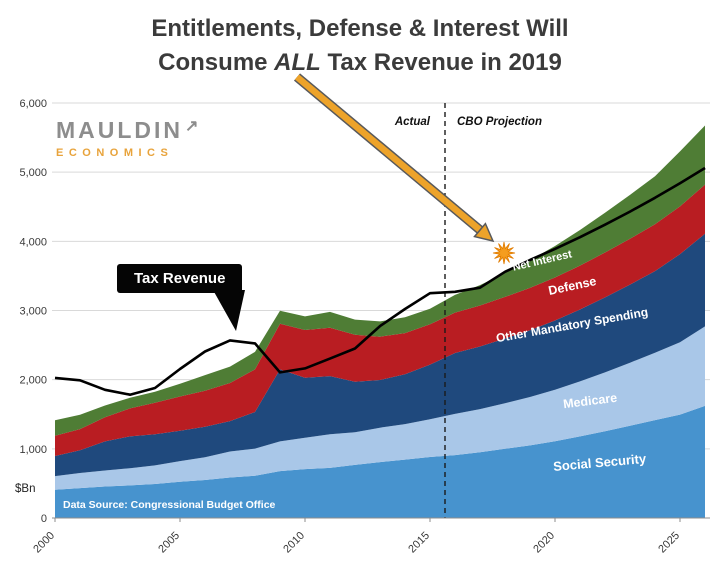 This screenshot has height=563, width=720. I want to click on title-arrowhead, so click(484, 232).